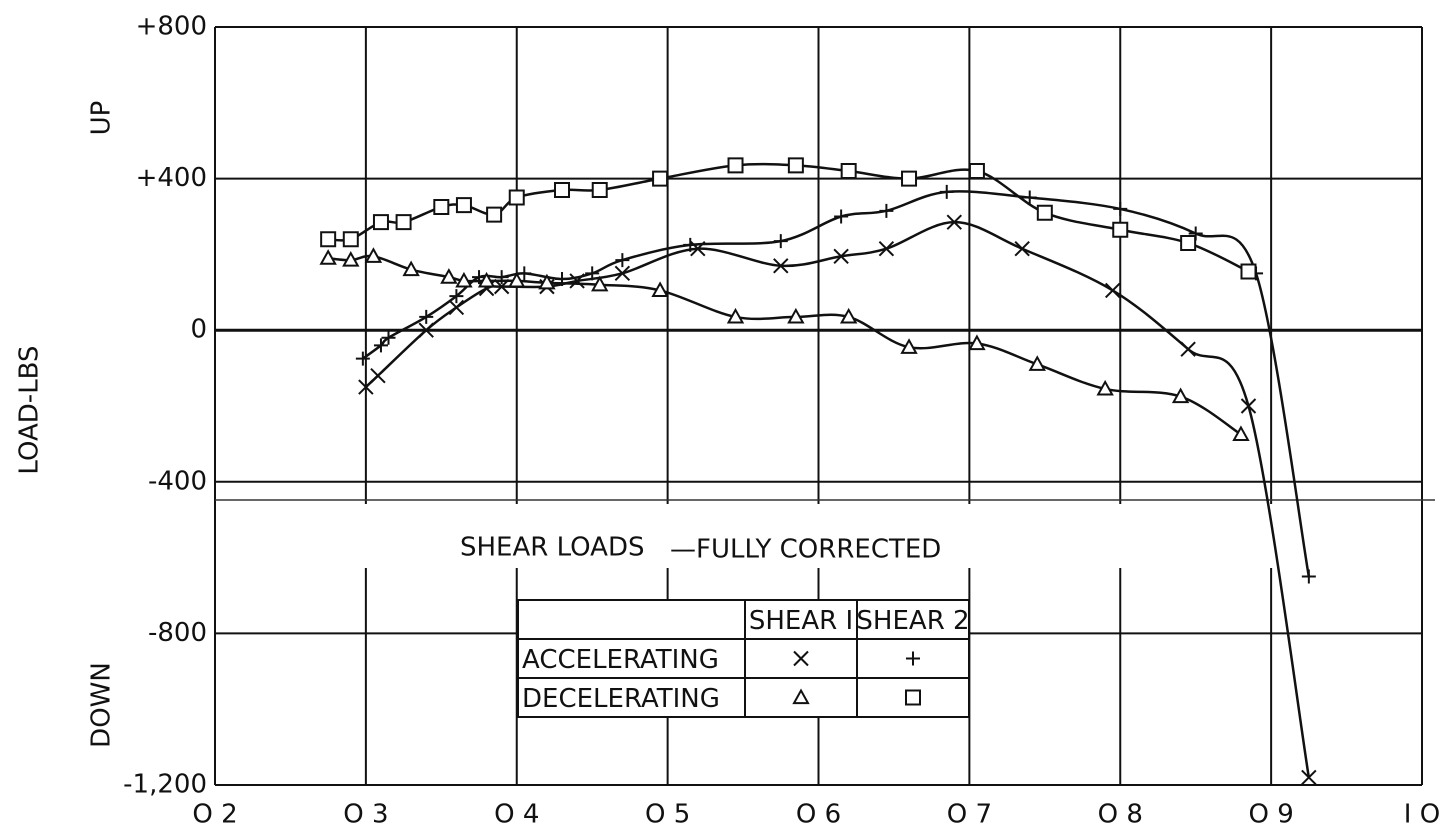 This screenshot has width=1450, height=831. Describe the element at coordinates (1120, 815) in the screenshot. I see `x-tick-label: O 8` at that location.